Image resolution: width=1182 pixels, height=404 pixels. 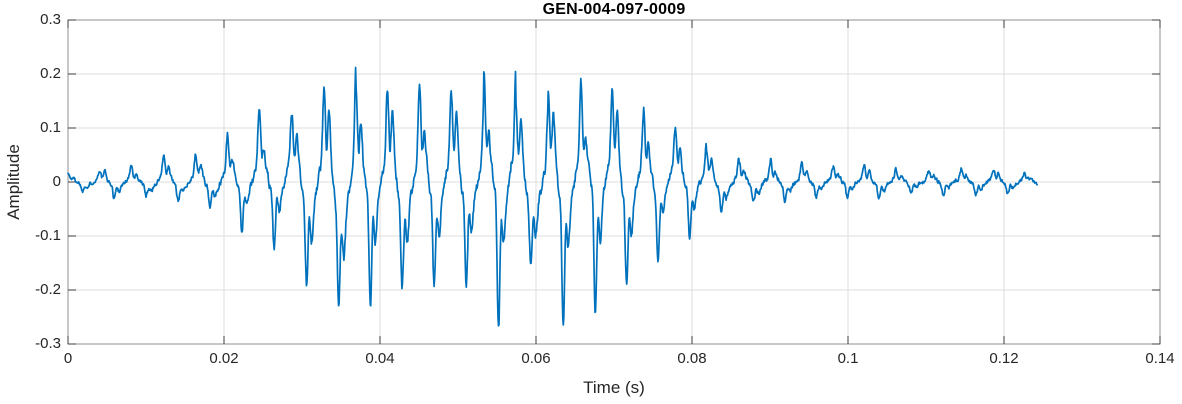 What do you see at coordinates (614, 9) in the screenshot?
I see `chart-title: GEN-004-097-0009` at bounding box center [614, 9].